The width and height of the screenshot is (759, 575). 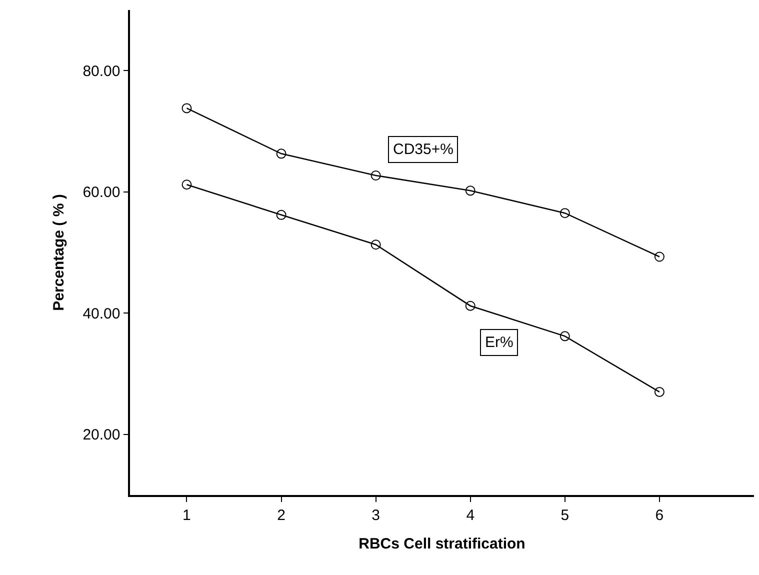 What do you see at coordinates (59, 252) in the screenshot?
I see `y-axis-title: Percentage ( % )` at bounding box center [59, 252].